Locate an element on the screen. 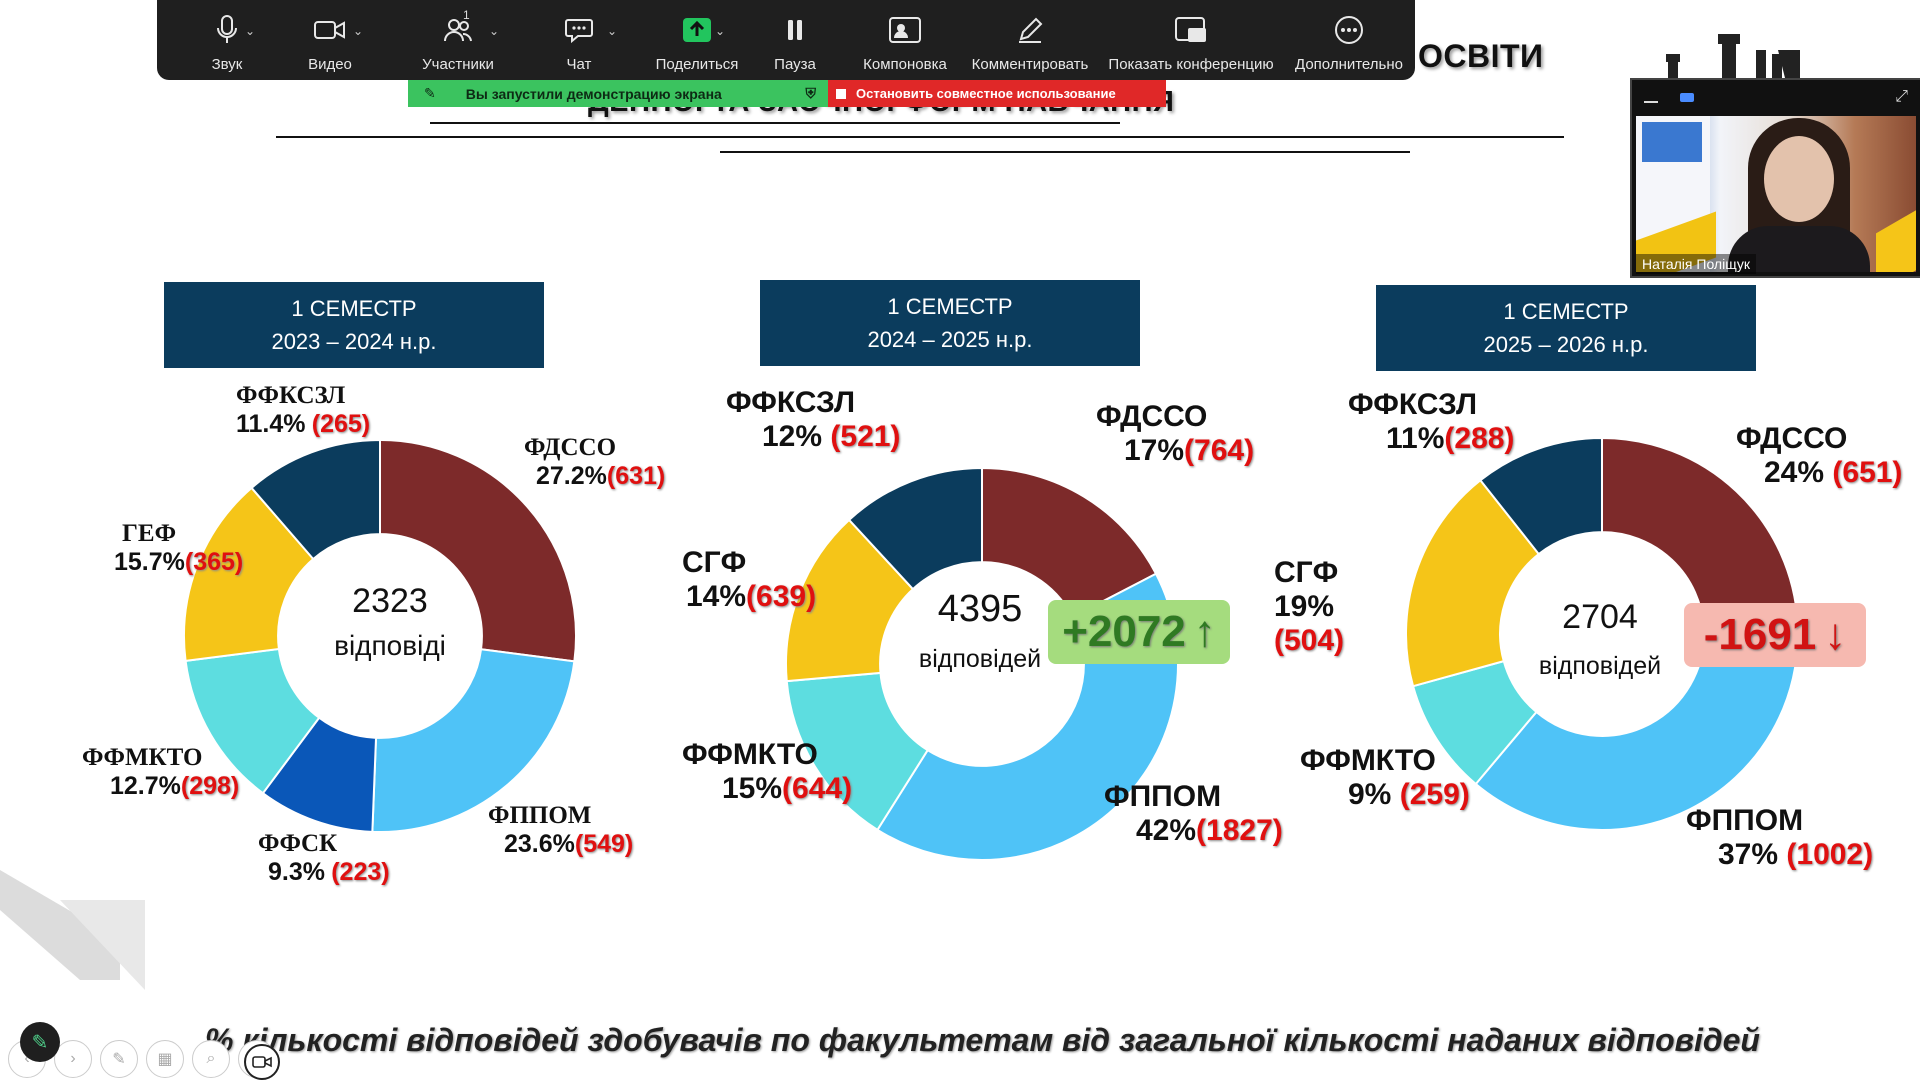  participants-options-chevron-icon: ⌄ is located at coordinates (494, 31).